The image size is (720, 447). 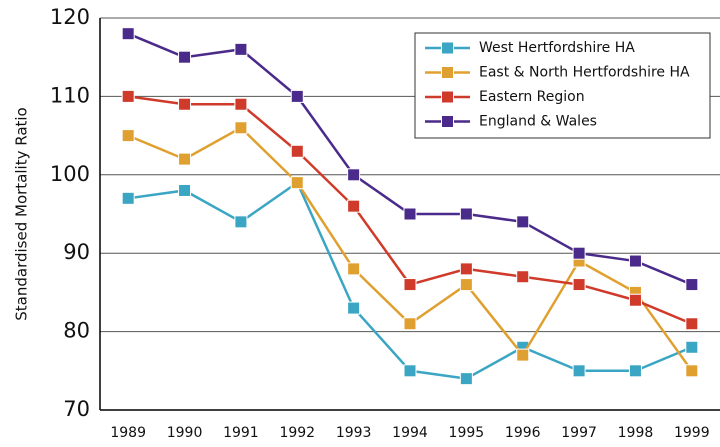 I want to click on x-tick-label: 1990, so click(x=185, y=433).